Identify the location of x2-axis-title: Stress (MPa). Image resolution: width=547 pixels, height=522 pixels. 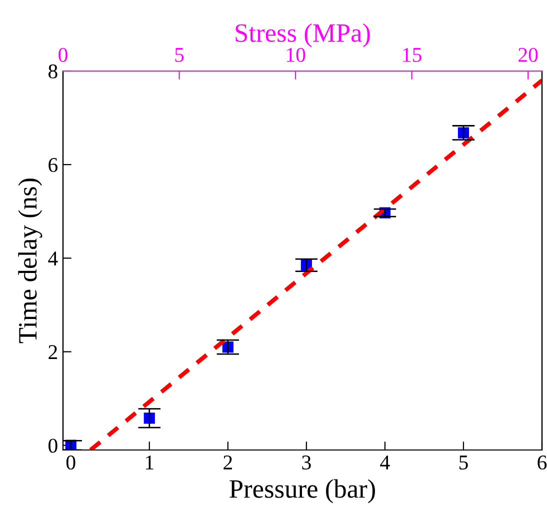
(303, 35).